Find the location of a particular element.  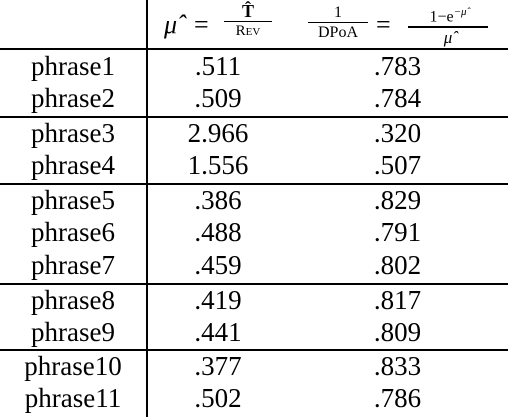

inverse-dpoa-value: .829 is located at coordinates (397, 200).